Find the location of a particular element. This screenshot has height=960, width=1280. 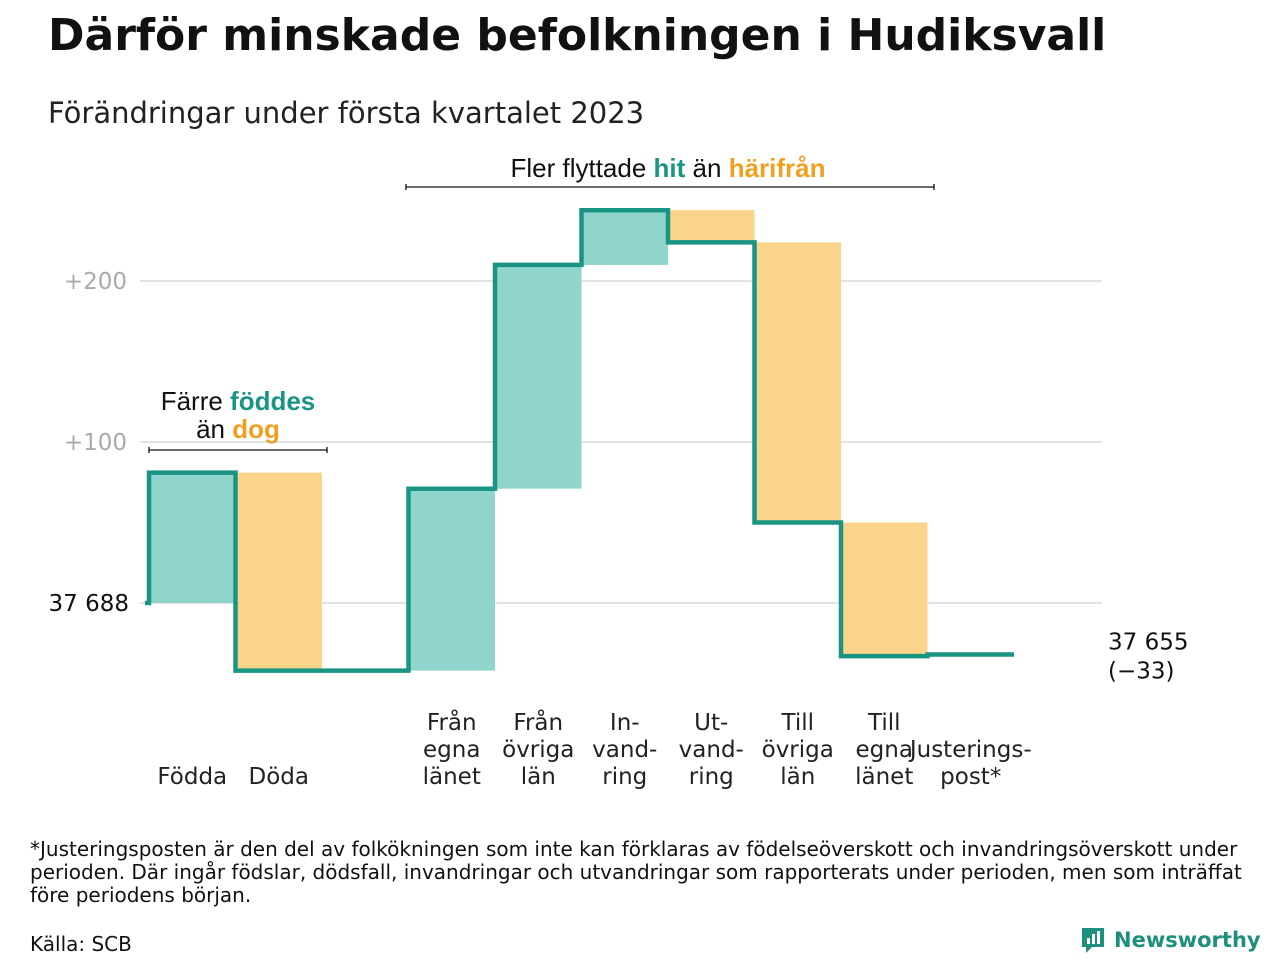

end-change-label: (−33) is located at coordinates (1141, 672).